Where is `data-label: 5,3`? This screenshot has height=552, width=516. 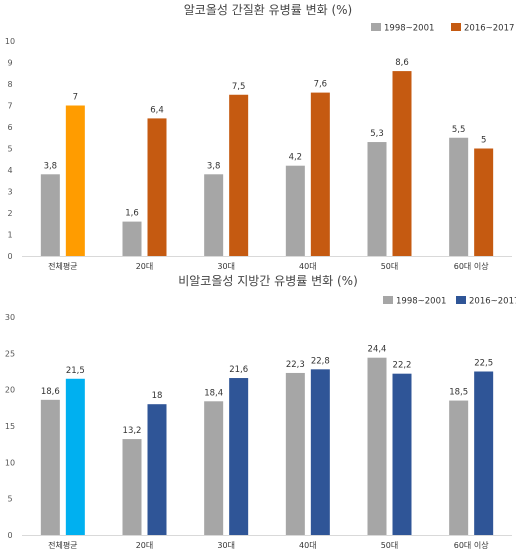 data-label: 5,3 is located at coordinates (377, 134).